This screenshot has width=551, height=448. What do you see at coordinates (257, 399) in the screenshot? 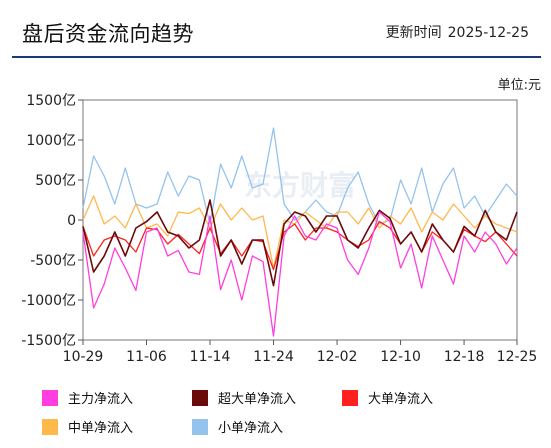
I see `legend-label-super-large: 超大单净流入` at bounding box center [257, 399].